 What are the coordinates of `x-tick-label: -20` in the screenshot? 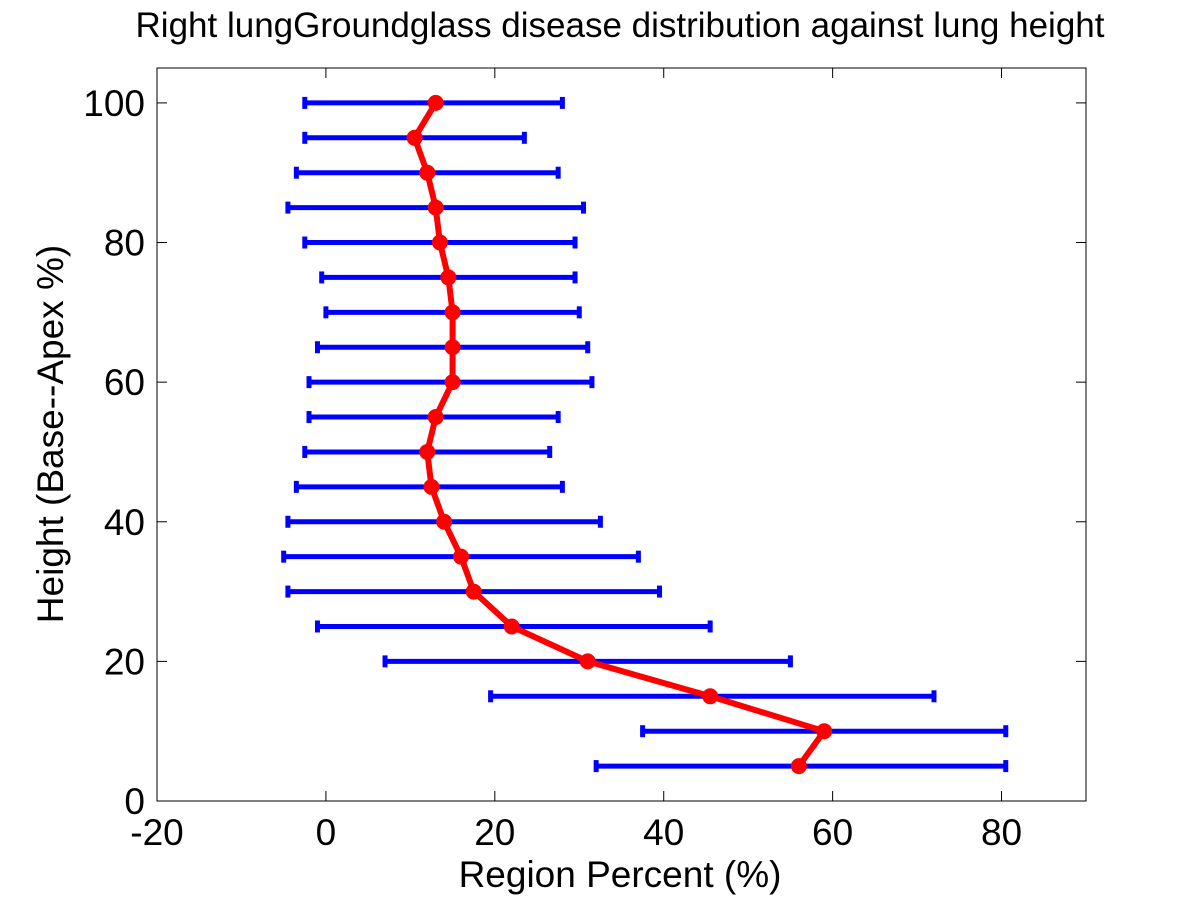 It's located at (156, 832).